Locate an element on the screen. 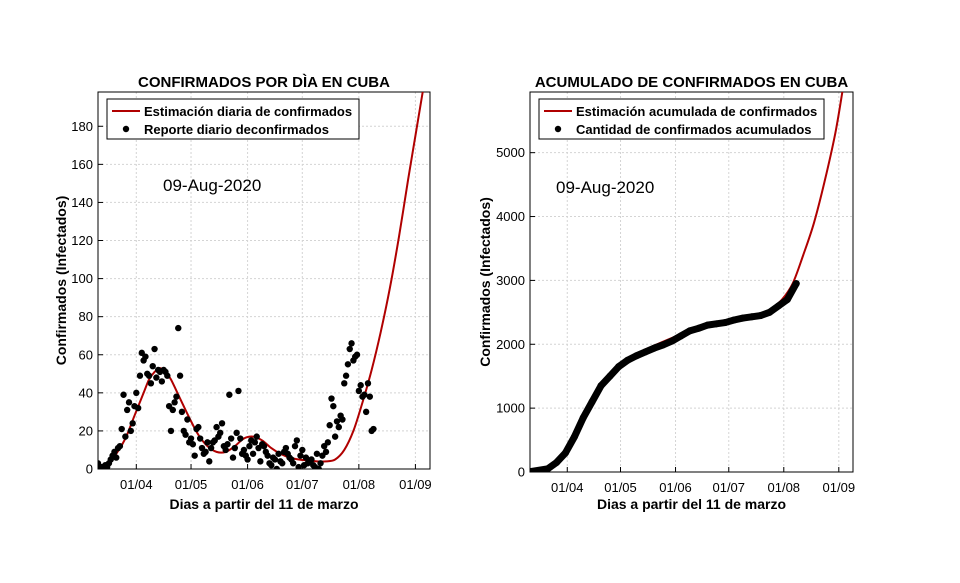 This screenshot has height=583, width=960. y-tick-label: 80 is located at coordinates (86, 316).